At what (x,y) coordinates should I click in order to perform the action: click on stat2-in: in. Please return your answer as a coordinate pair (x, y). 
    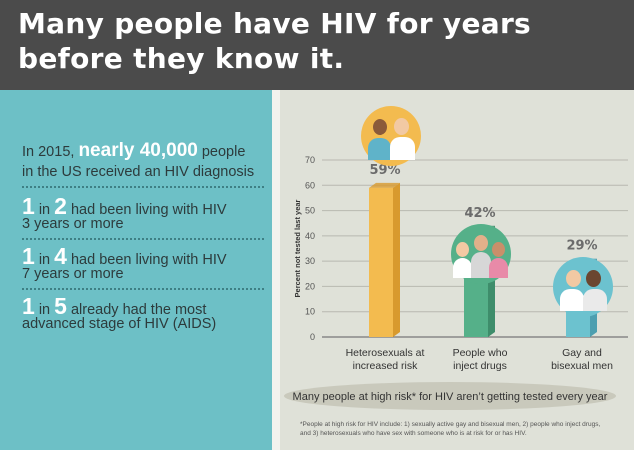
    Looking at the image, I should click on (44, 260).